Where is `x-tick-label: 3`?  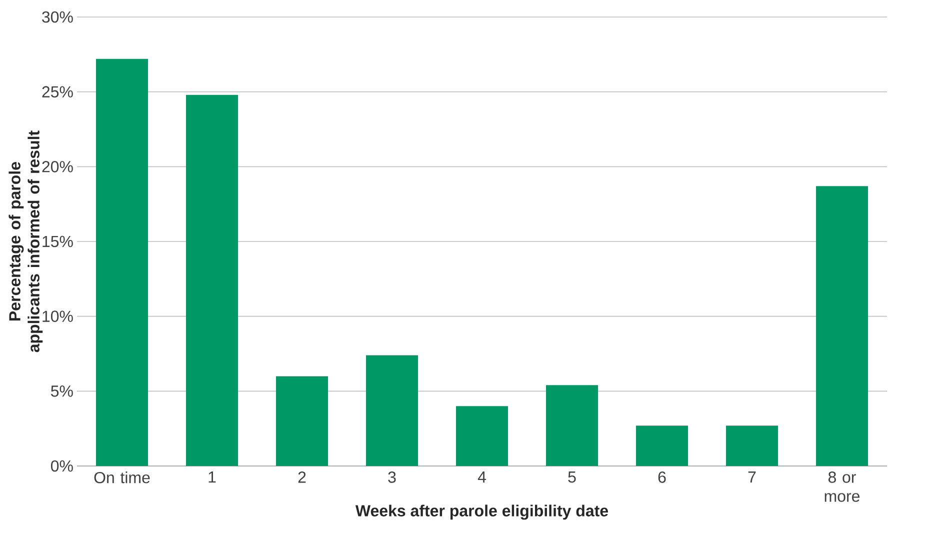 x-tick-label: 3 is located at coordinates (392, 477).